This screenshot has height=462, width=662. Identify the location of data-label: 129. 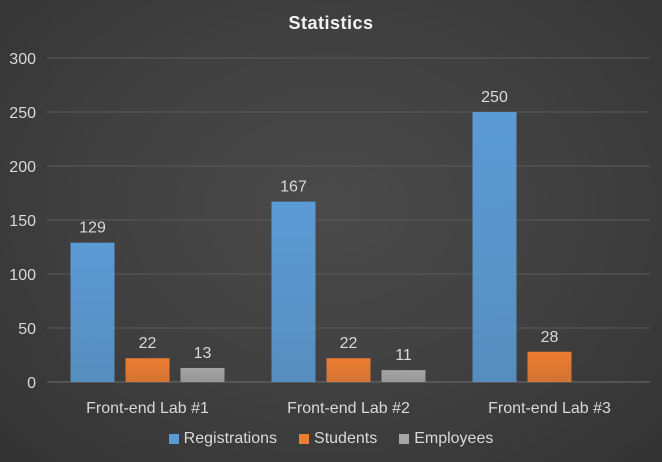
(92, 228).